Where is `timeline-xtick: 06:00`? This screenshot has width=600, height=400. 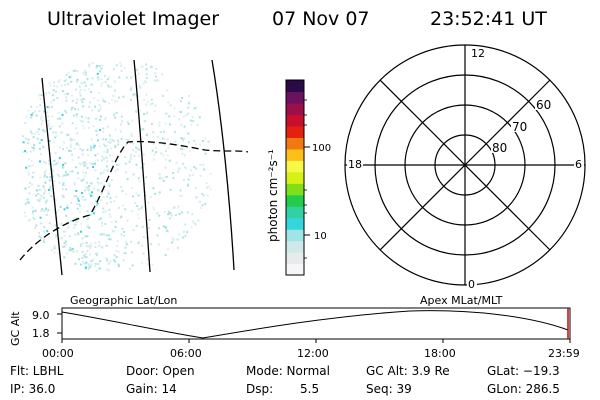
timeline-xtick: 06:00 is located at coordinates (186, 353).